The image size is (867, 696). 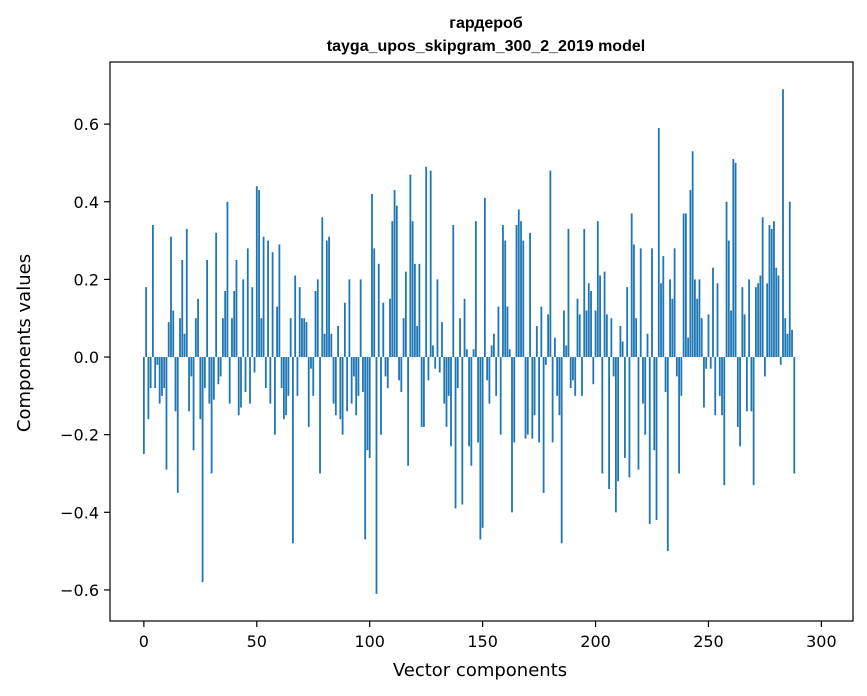 I want to click on y-tick-label: 0.6, so click(x=86, y=124).